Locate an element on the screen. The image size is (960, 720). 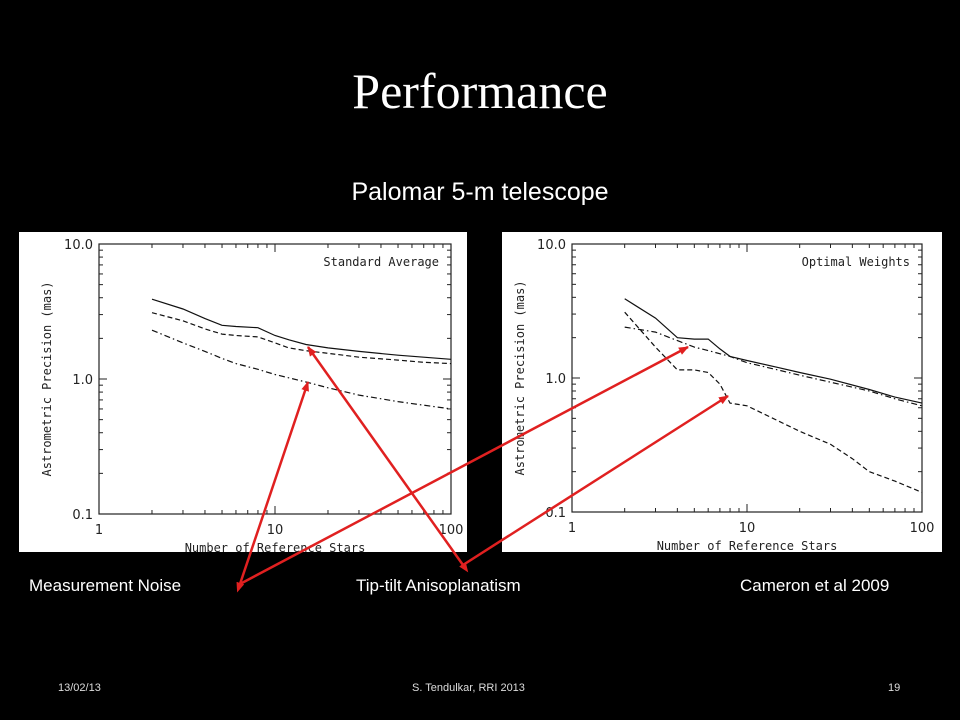
plot-frame is located at coordinates (275, 379).